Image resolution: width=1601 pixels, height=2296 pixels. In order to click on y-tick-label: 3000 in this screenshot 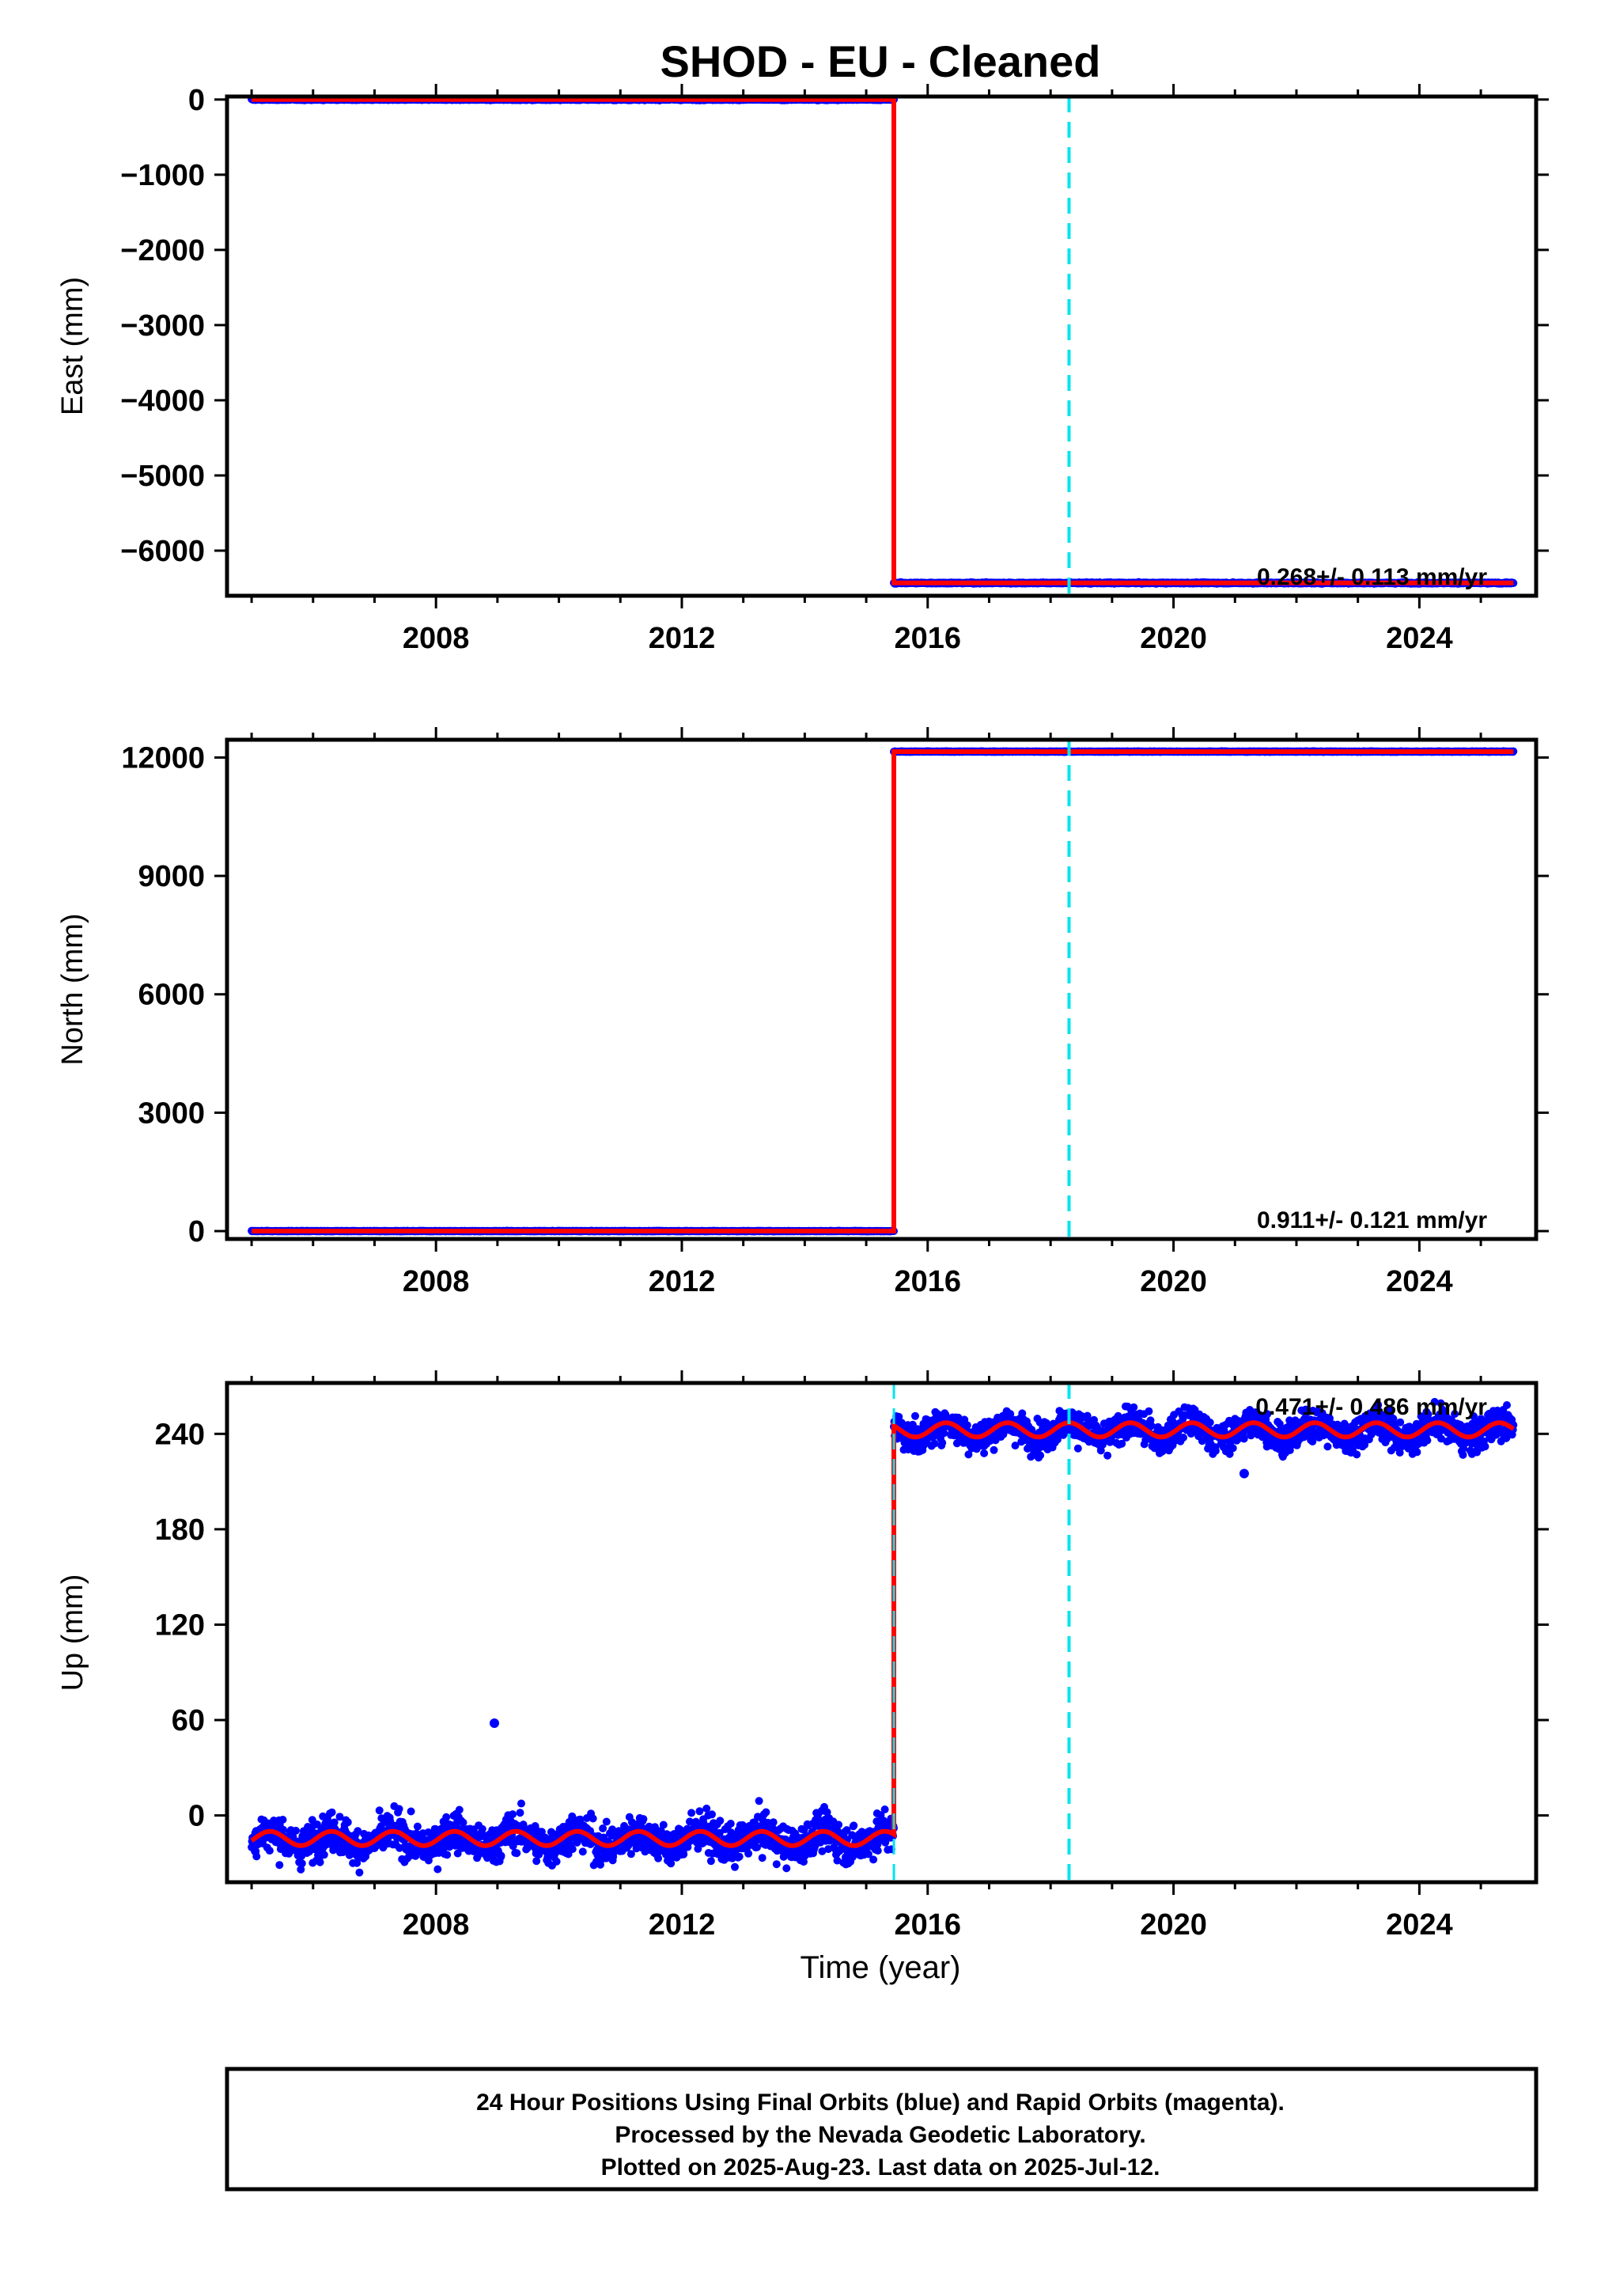, I will do `click(172, 1113)`.